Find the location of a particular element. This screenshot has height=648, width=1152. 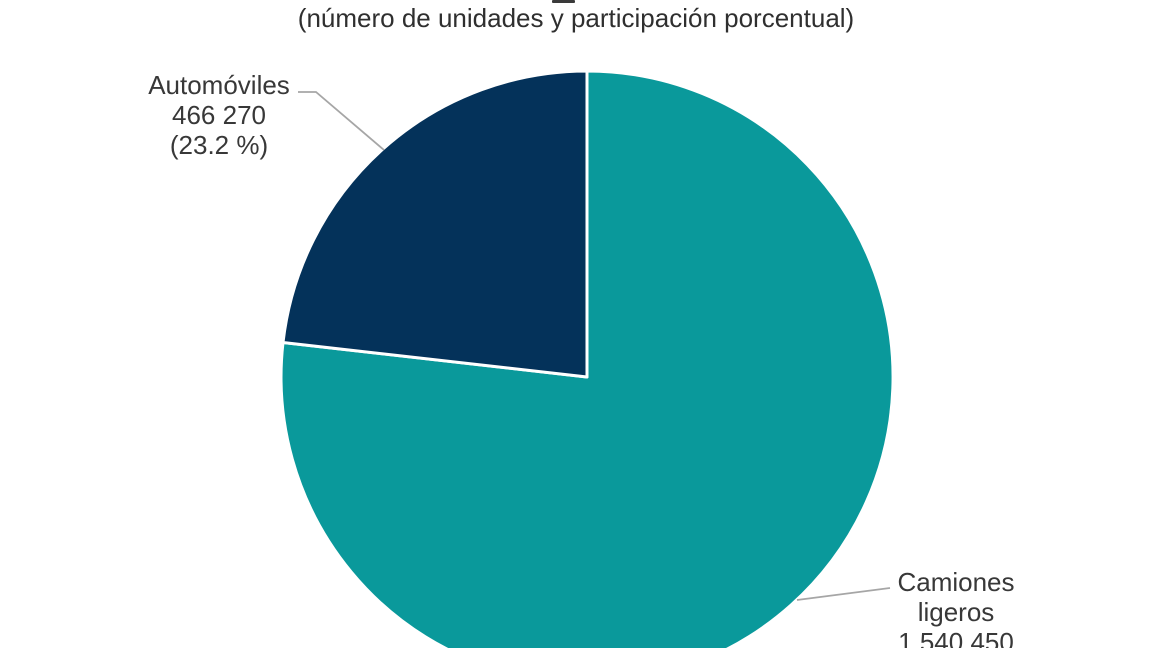

callout-automoviles: Automóviles 466 270 (23.2 %) is located at coordinates (219, 115).